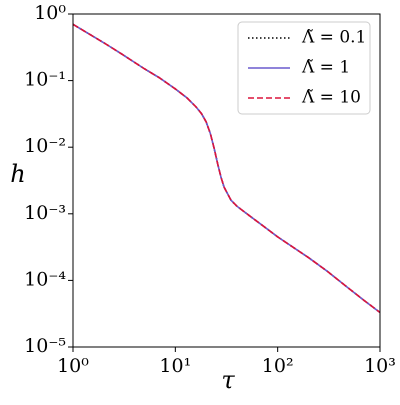 The width and height of the screenshot is (400, 405). I want to click on x-tick-label: 10¹, so click(175, 366).